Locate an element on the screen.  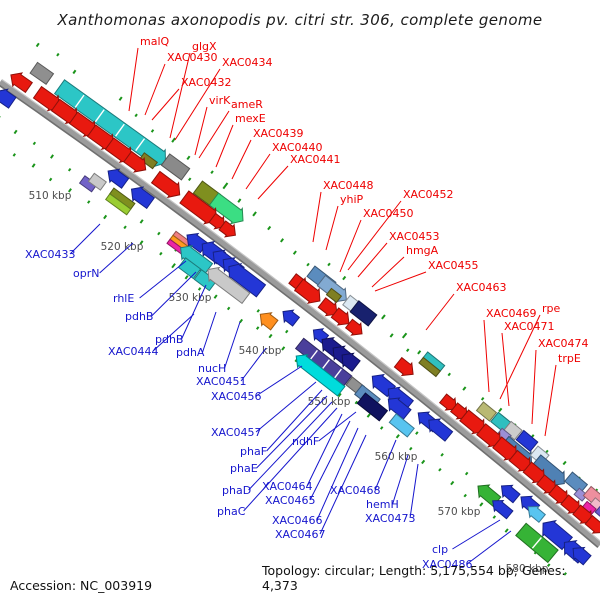
gene-label: XAC0464 is located at coordinates (287, 486).